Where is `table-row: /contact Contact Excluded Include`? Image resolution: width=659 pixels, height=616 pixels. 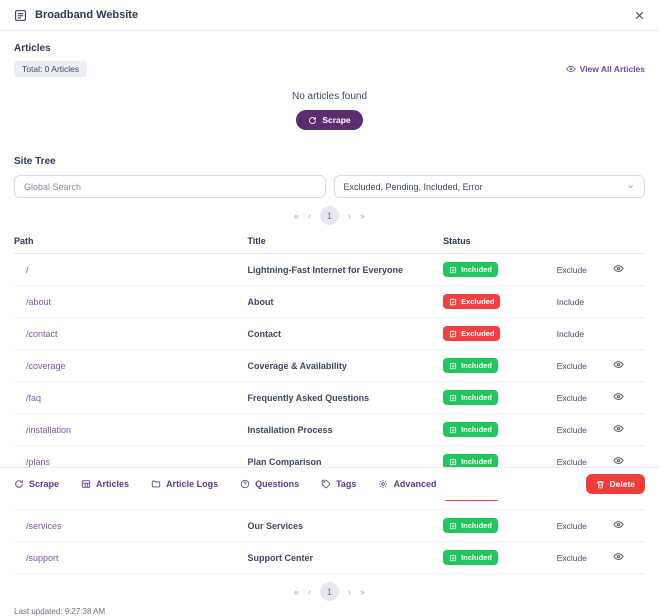
table-row: /contact Contact Excluded Include is located at coordinates (329, 333).